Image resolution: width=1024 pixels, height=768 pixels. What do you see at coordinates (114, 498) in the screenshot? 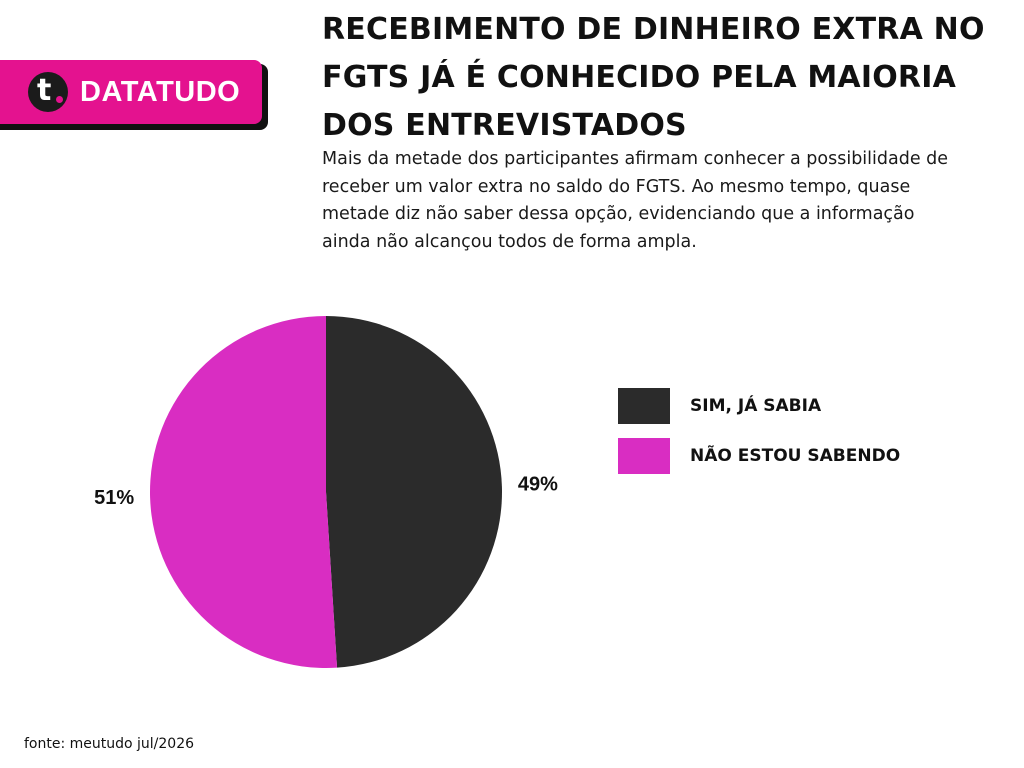
I see `slice-label-nao: 51%` at bounding box center [114, 498].